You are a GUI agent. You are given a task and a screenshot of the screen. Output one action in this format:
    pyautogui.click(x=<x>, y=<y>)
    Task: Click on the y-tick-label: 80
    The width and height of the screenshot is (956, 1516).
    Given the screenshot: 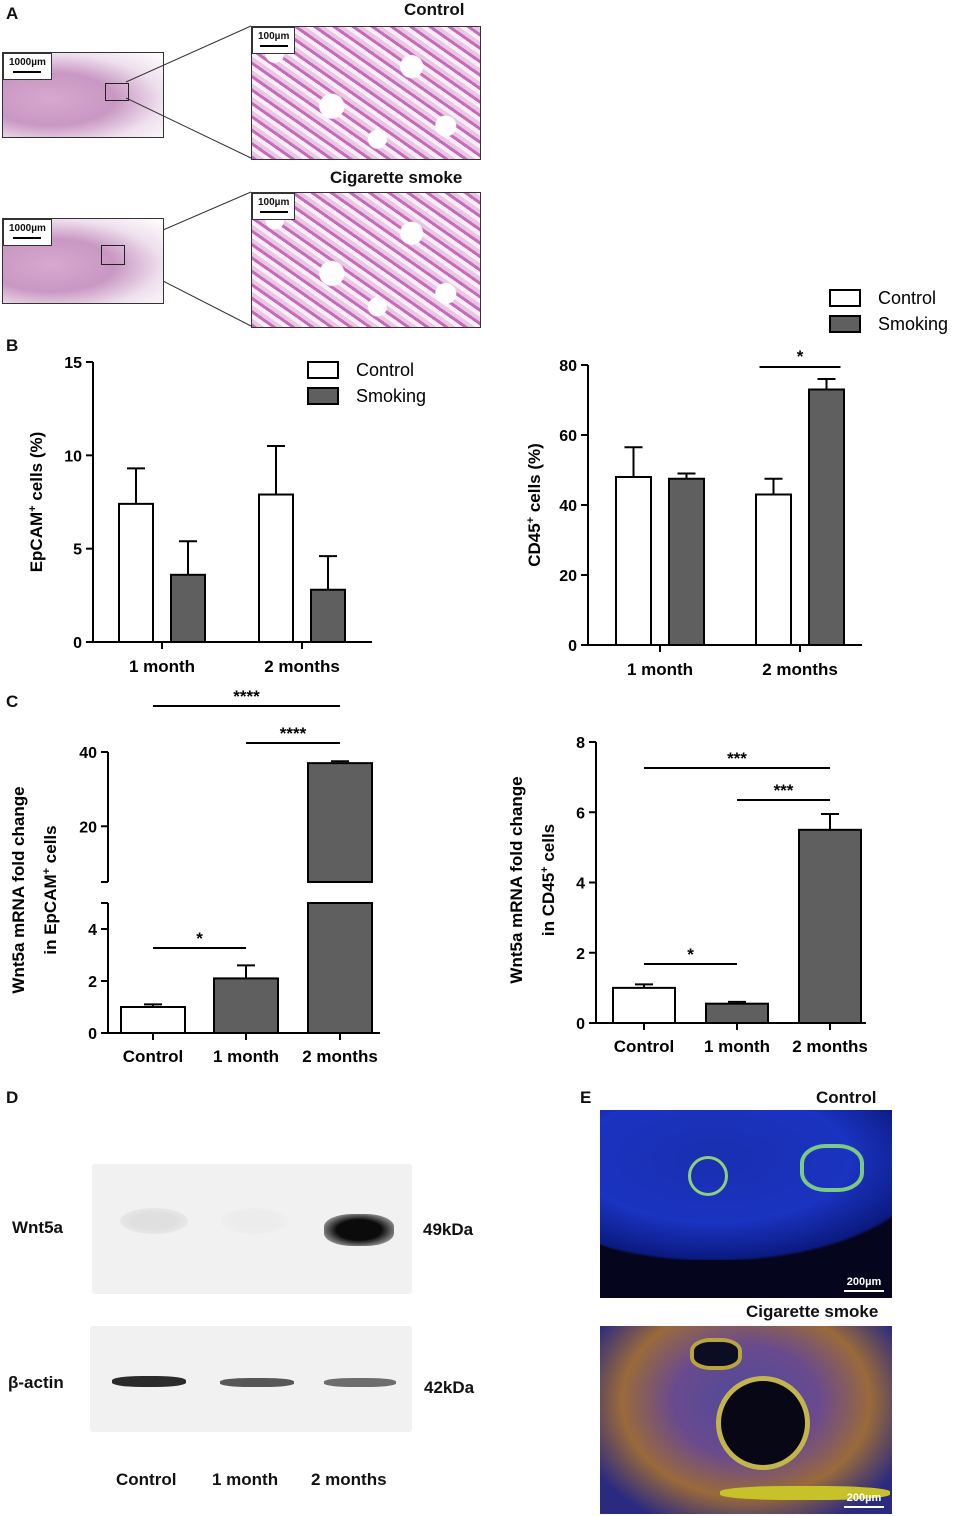 What is the action you would take?
    pyautogui.click(x=568, y=366)
    